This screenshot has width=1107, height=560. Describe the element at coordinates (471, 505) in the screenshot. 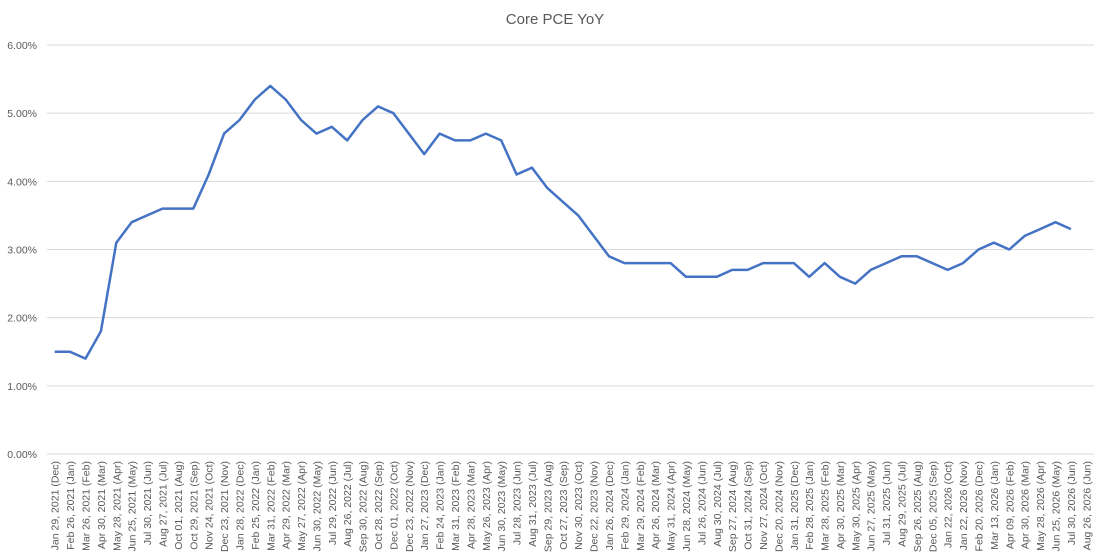

I see `x-tick-label: Apr 28, 2023 (Mar)` at that location.